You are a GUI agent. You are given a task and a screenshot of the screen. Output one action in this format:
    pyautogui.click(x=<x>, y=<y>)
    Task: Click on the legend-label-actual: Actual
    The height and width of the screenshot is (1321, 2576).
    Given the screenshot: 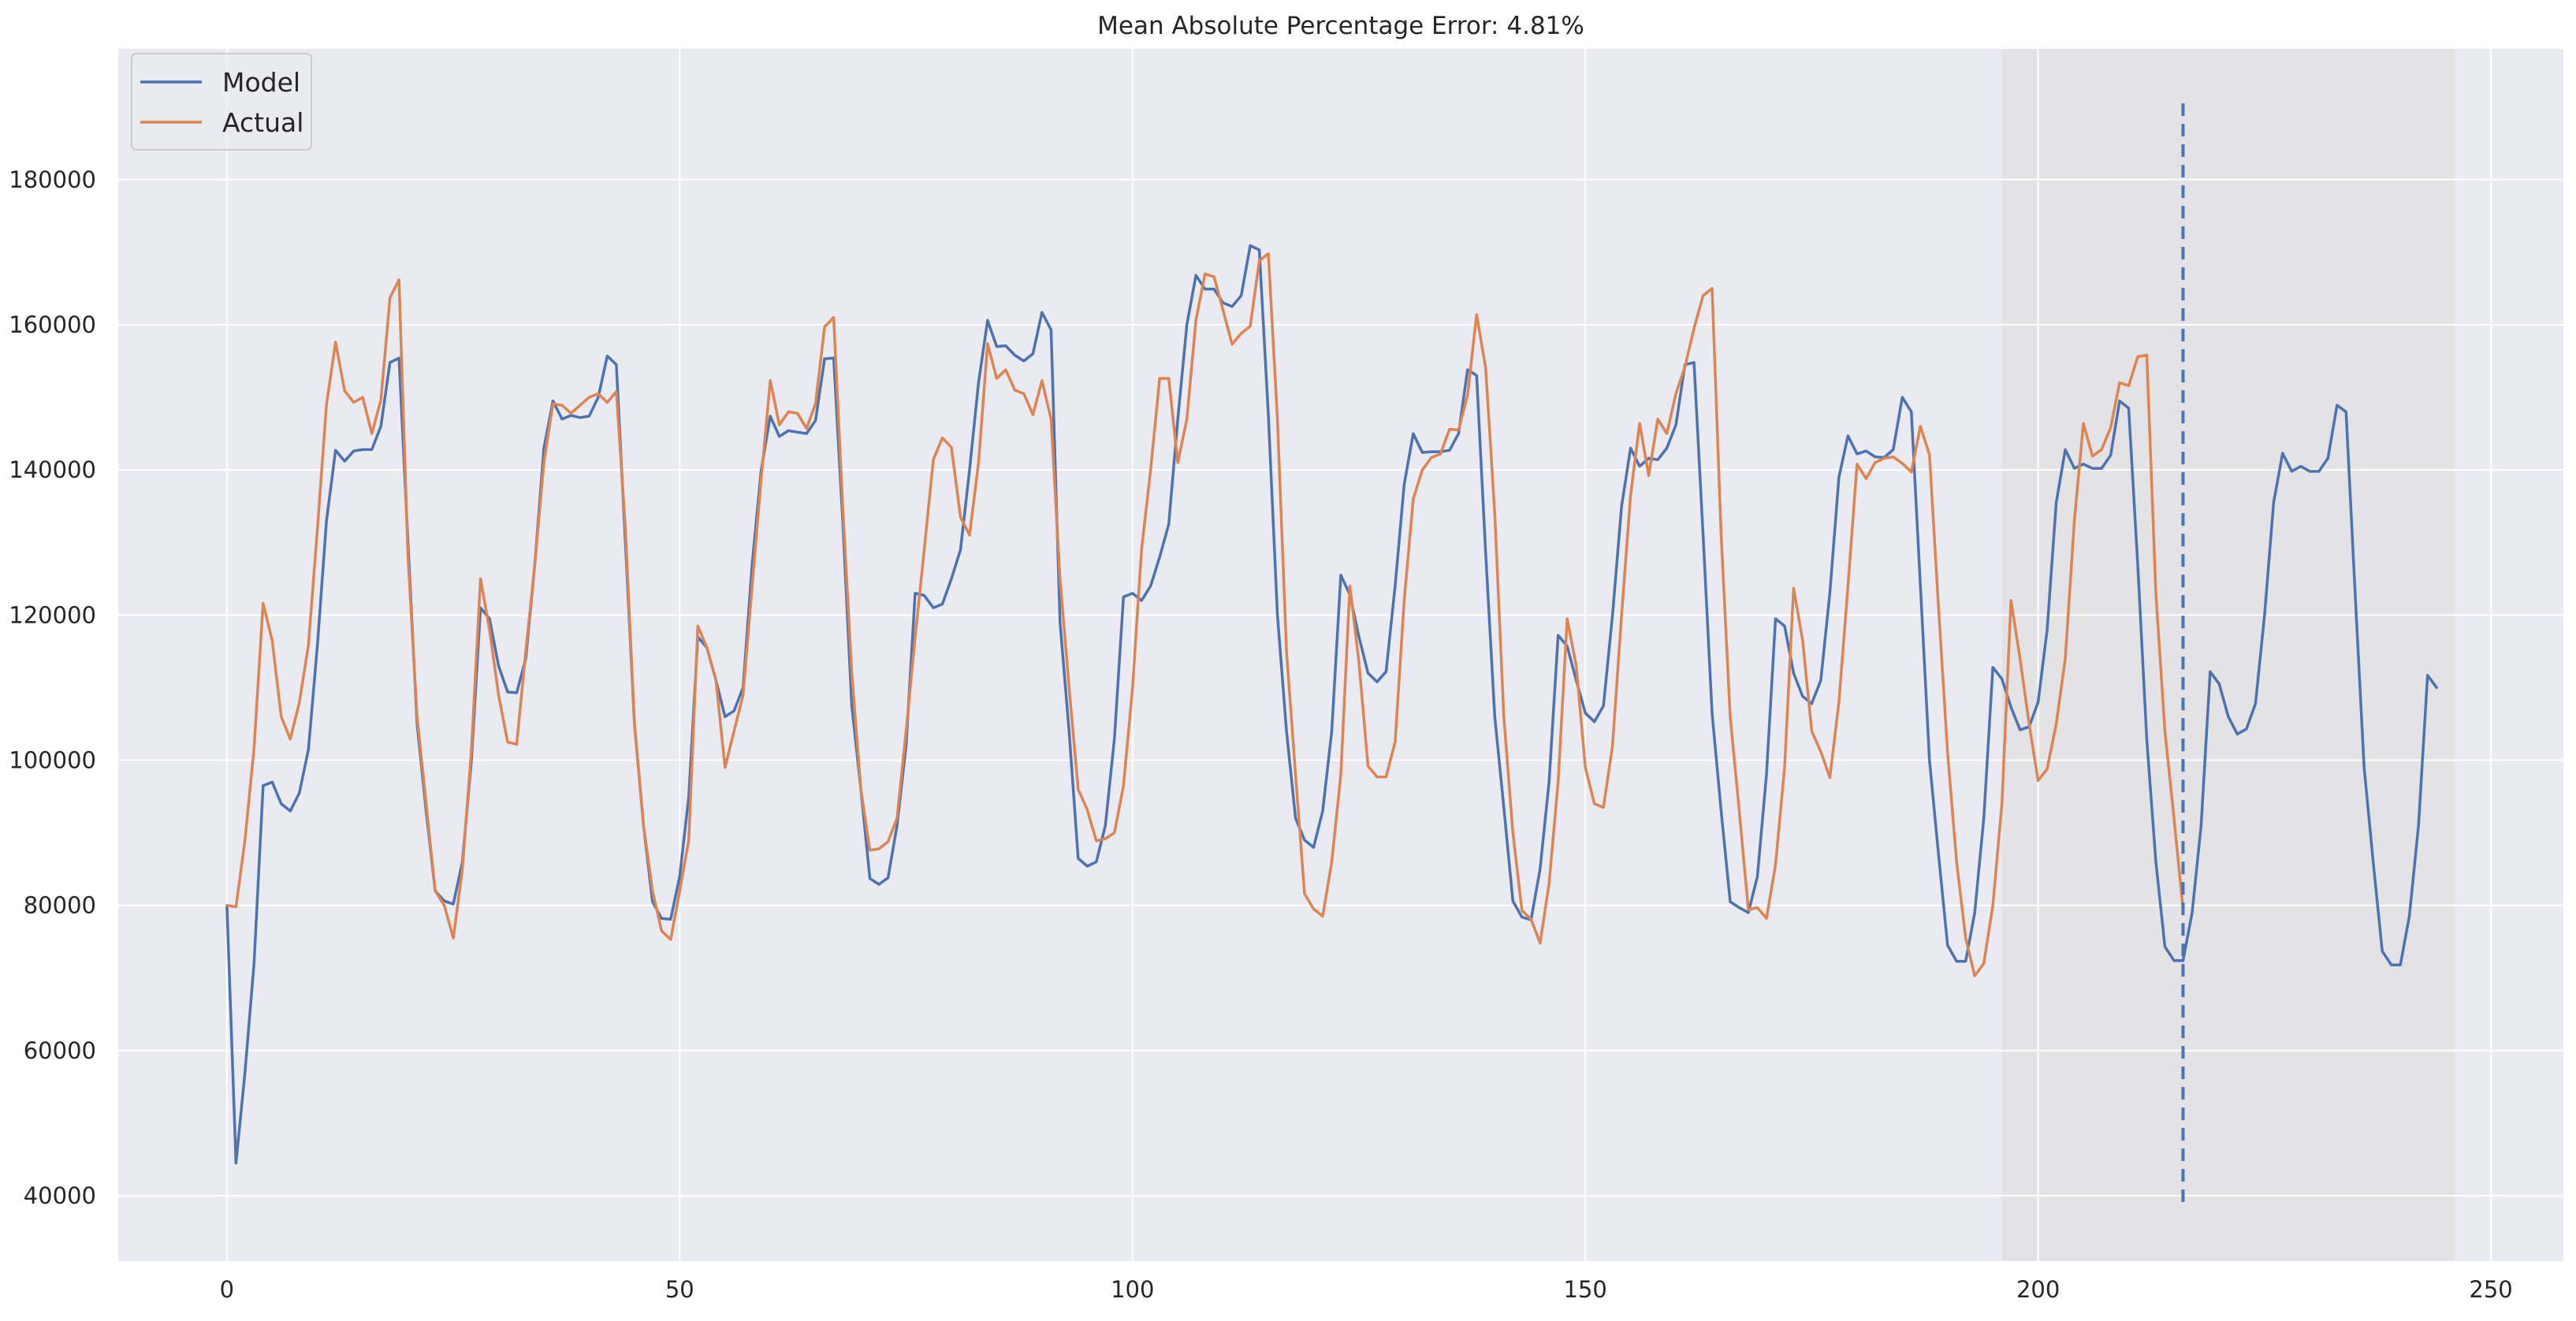 What is the action you would take?
    pyautogui.click(x=262, y=122)
    